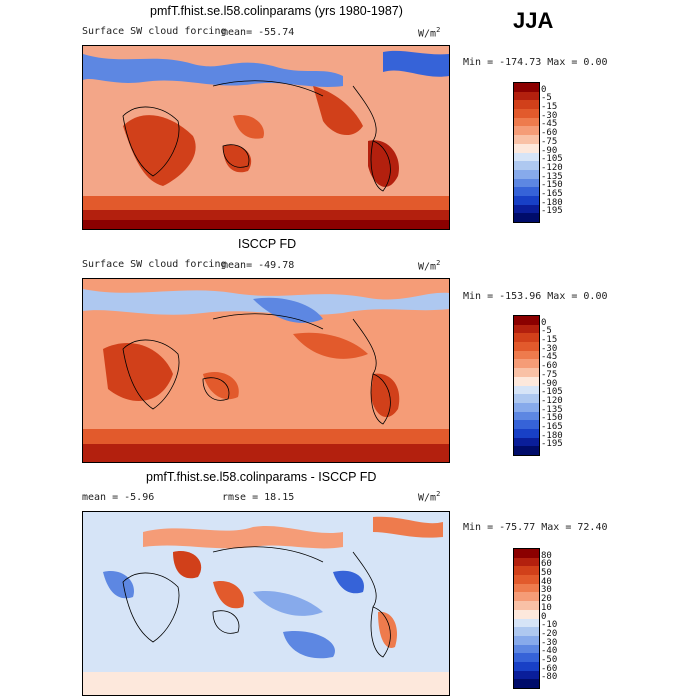 The width and height of the screenshot is (700, 700). What do you see at coordinates (549, 625) in the screenshot?
I see `panel-3-colorbar-tick-label: -10` at bounding box center [549, 625].